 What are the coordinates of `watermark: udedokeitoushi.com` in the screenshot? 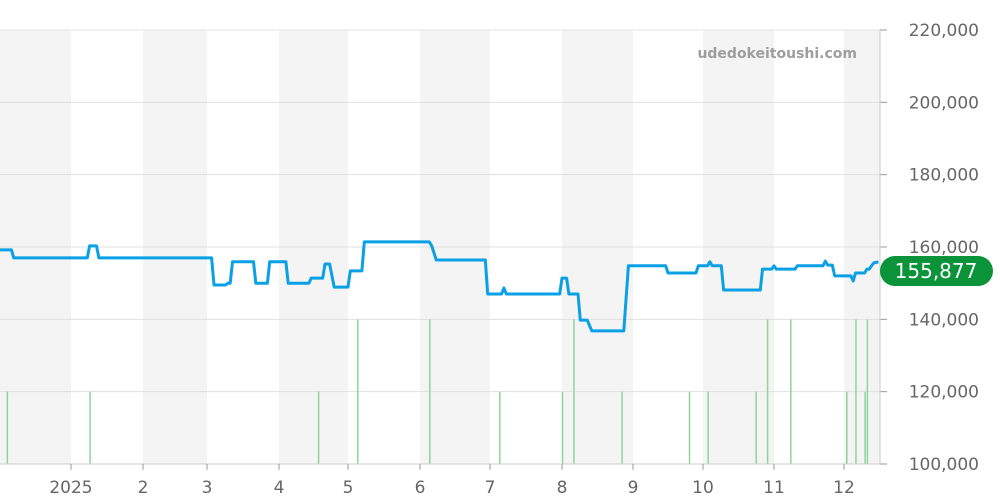 It's located at (777, 54).